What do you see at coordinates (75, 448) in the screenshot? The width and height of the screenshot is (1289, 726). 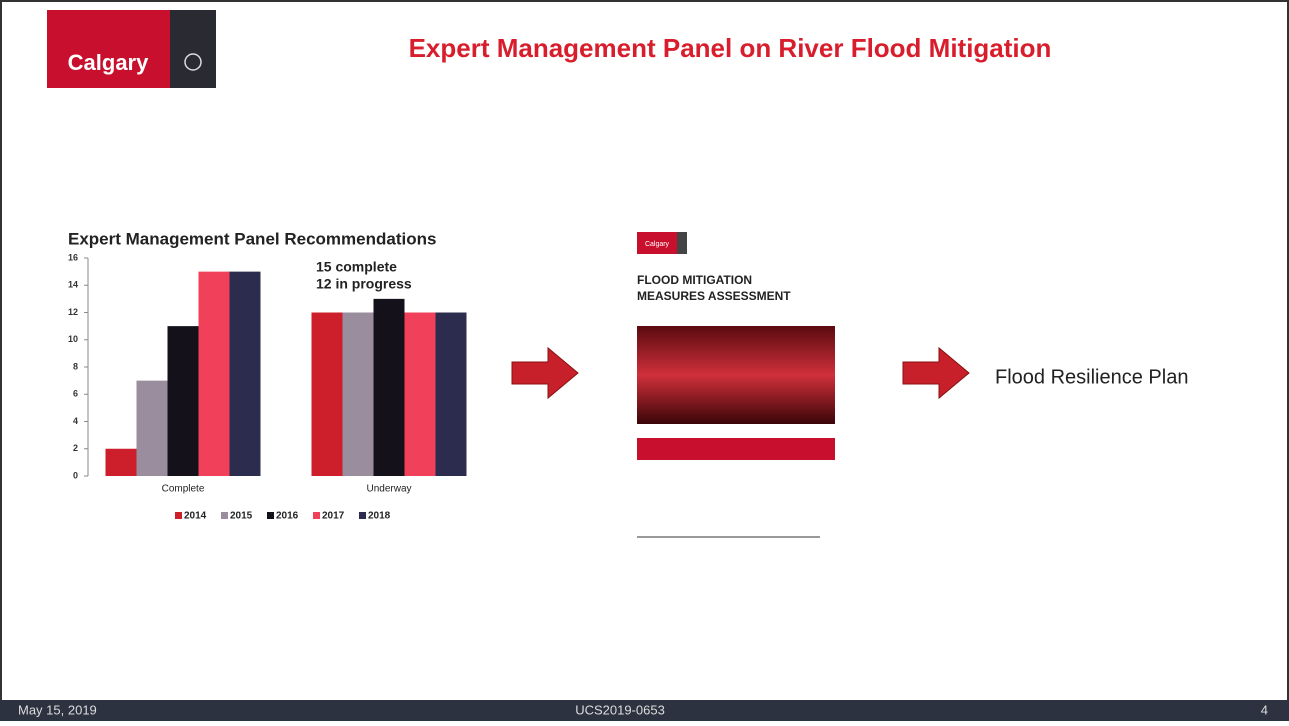 I see `y-tick-label: 2` at bounding box center [75, 448].